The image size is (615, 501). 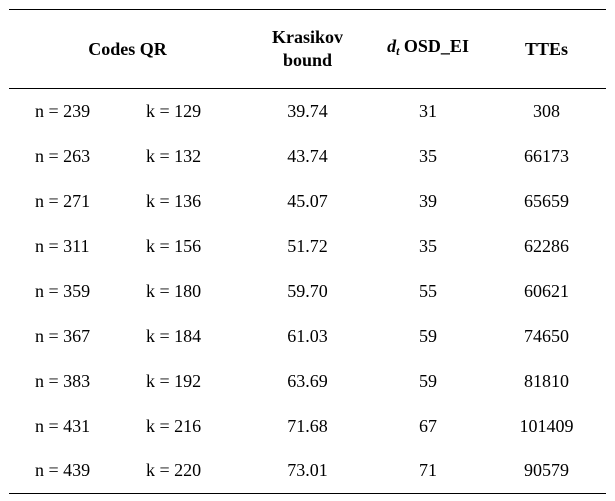 I want to click on table-row: n = 439 k = 220 73.01 71 90579, so click(x=307, y=471).